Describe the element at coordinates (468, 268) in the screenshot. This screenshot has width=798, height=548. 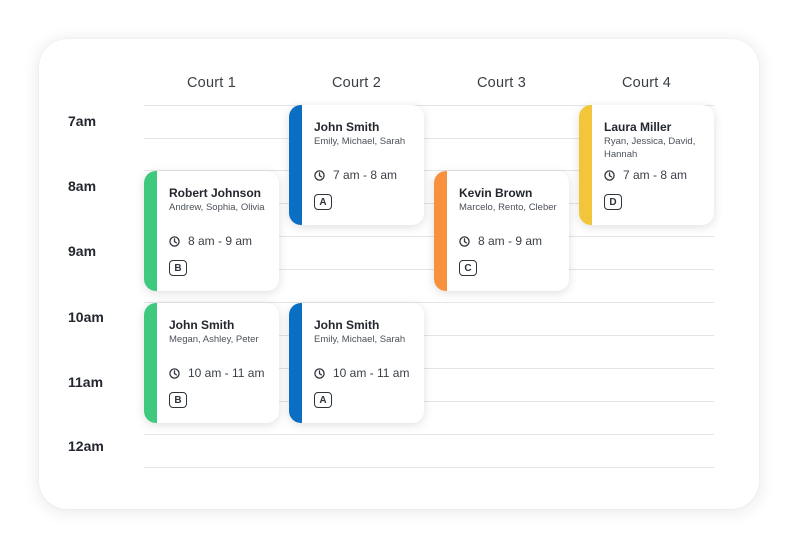
I see `court-badge: C` at that location.